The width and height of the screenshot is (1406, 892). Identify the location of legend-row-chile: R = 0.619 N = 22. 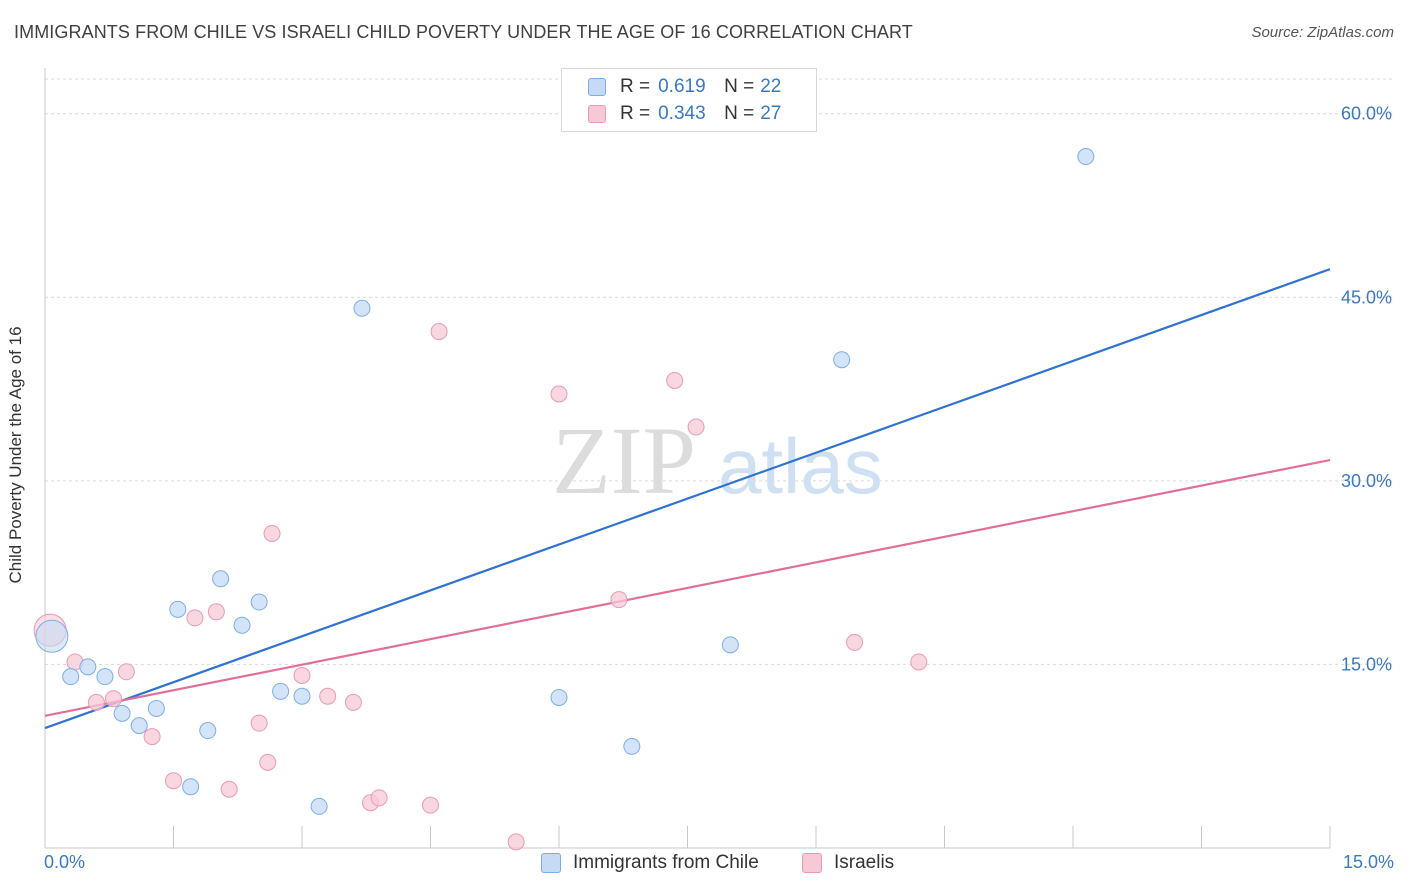
(684, 87).